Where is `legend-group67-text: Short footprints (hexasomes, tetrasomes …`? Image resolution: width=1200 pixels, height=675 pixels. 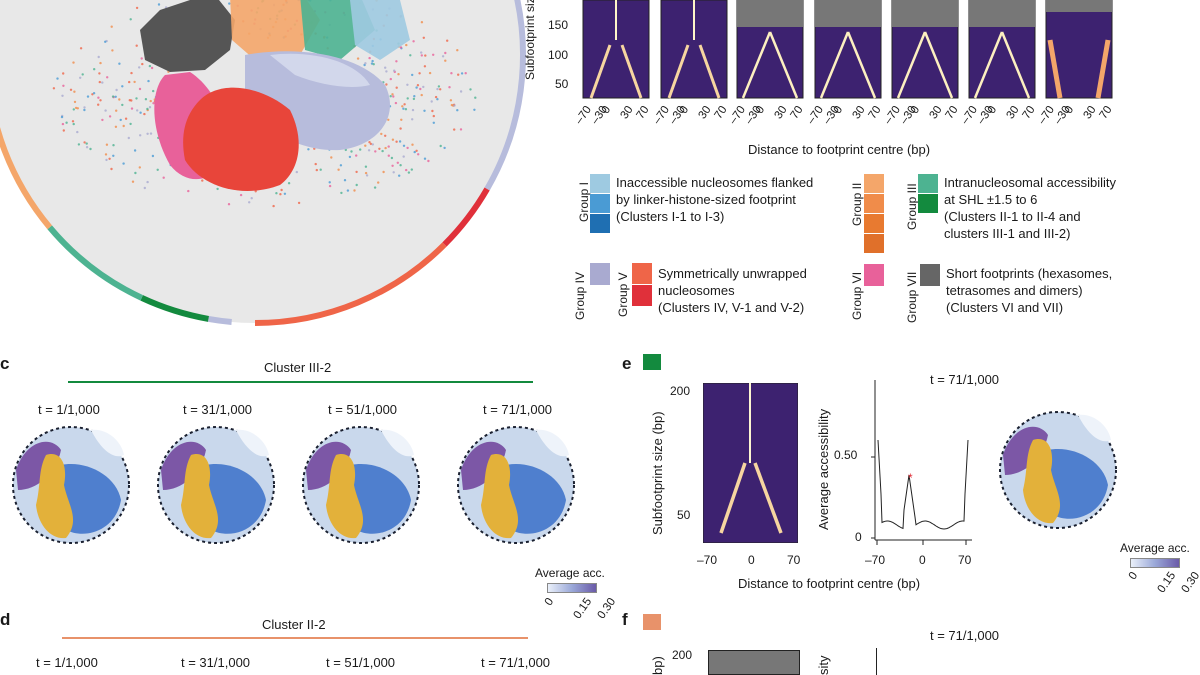 legend-group67-text: Short footprints (hexasomes, tetrasomes … is located at coordinates (1029, 290).